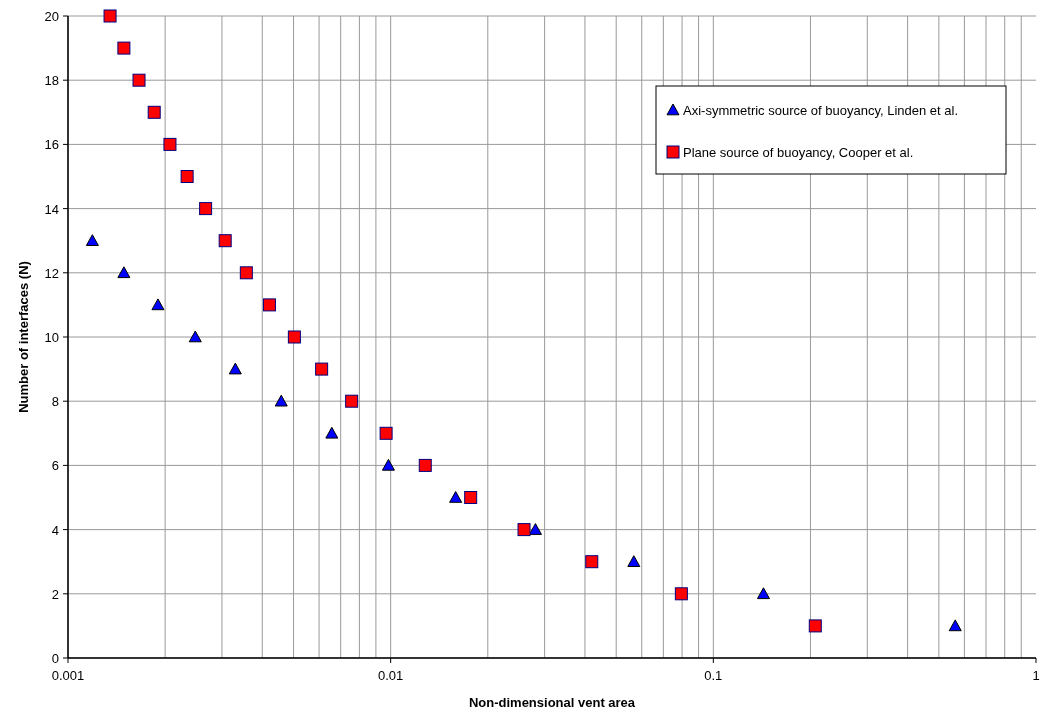  Describe the element at coordinates (391, 675) in the screenshot. I see `x-tick-label: 0.01` at that location.